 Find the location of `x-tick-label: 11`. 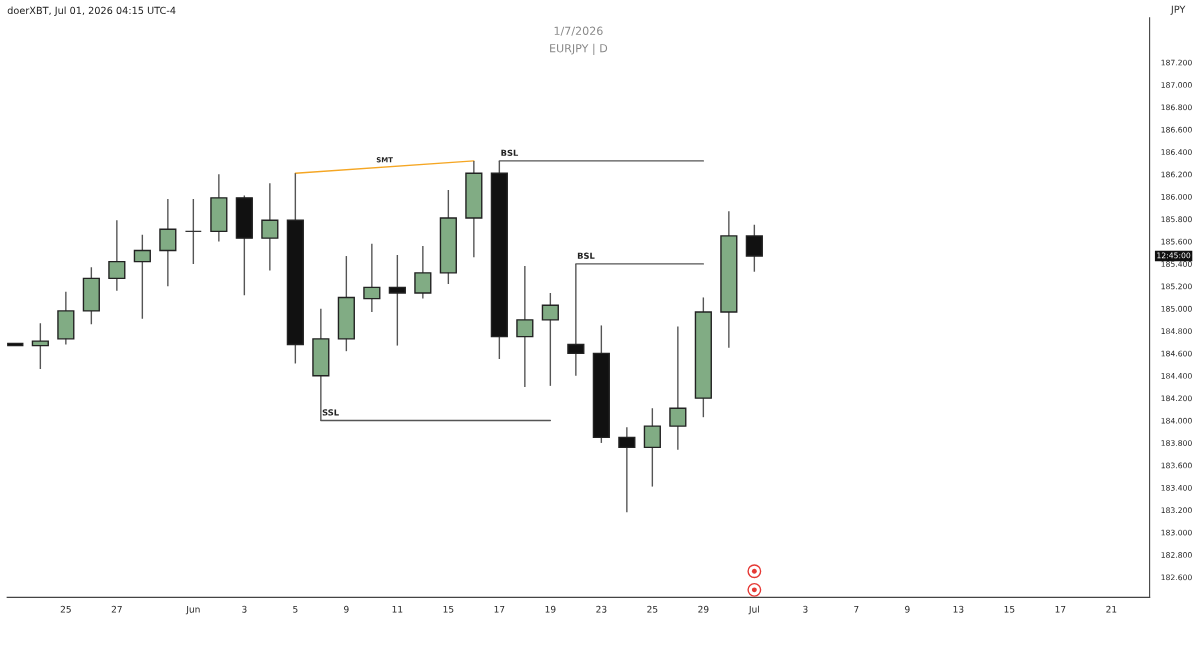

x-tick-label: 11 is located at coordinates (397, 609).